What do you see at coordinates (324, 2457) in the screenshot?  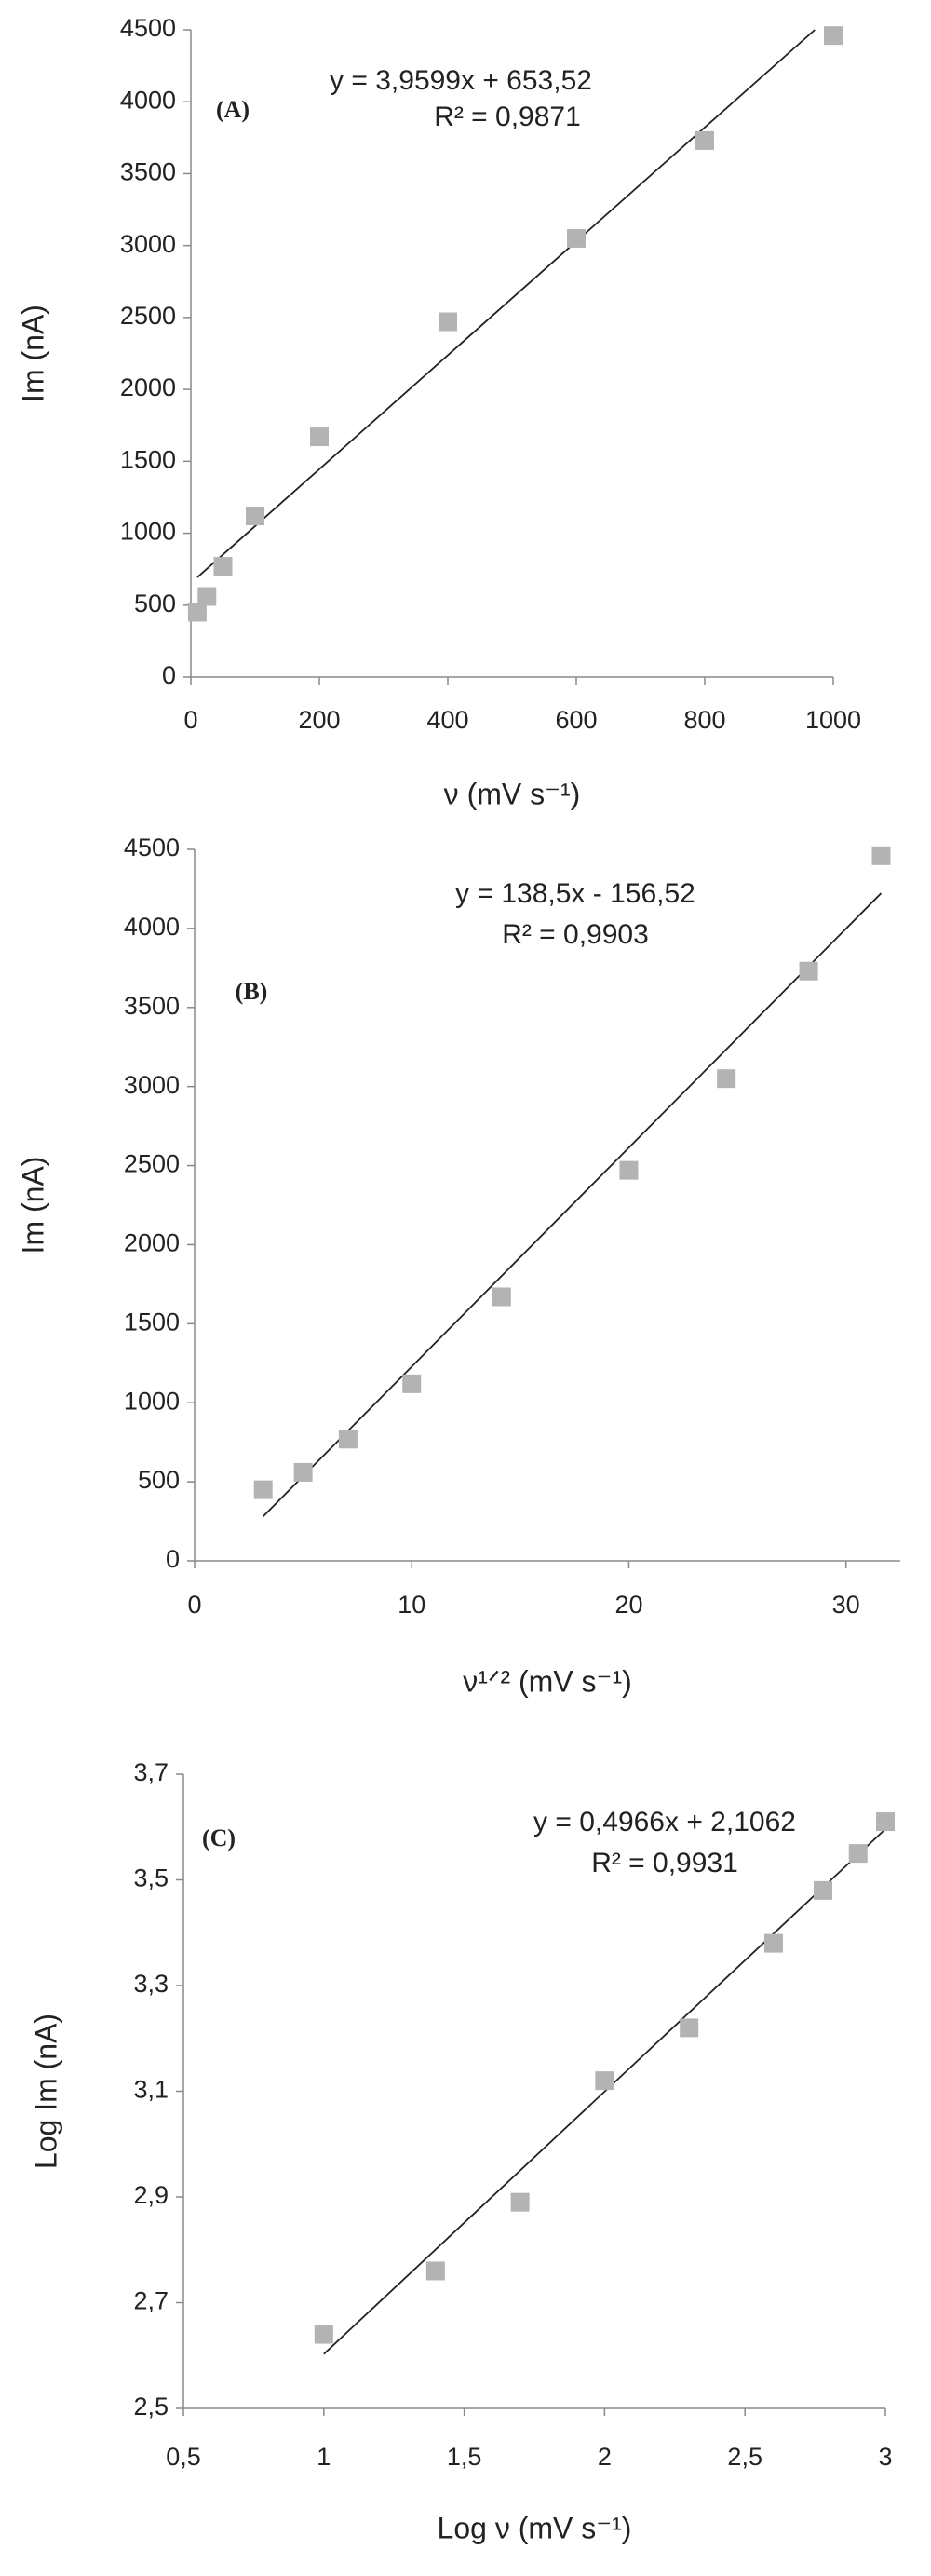 I see `x-tick-label: 1` at bounding box center [324, 2457].